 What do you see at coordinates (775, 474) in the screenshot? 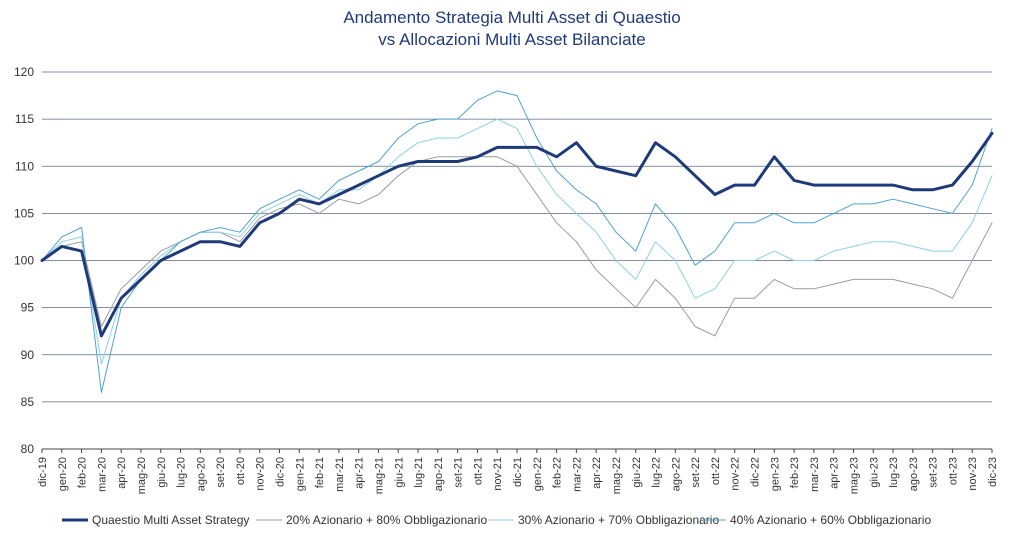
I see `x-tick-label: gen-23` at bounding box center [775, 474].